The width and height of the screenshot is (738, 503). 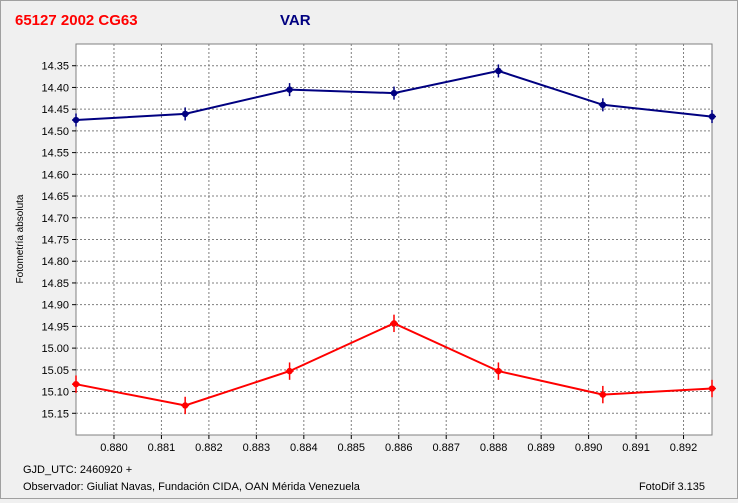 What do you see at coordinates (55, 67) in the screenshot?
I see `y-tick-label: 14.35` at bounding box center [55, 67].